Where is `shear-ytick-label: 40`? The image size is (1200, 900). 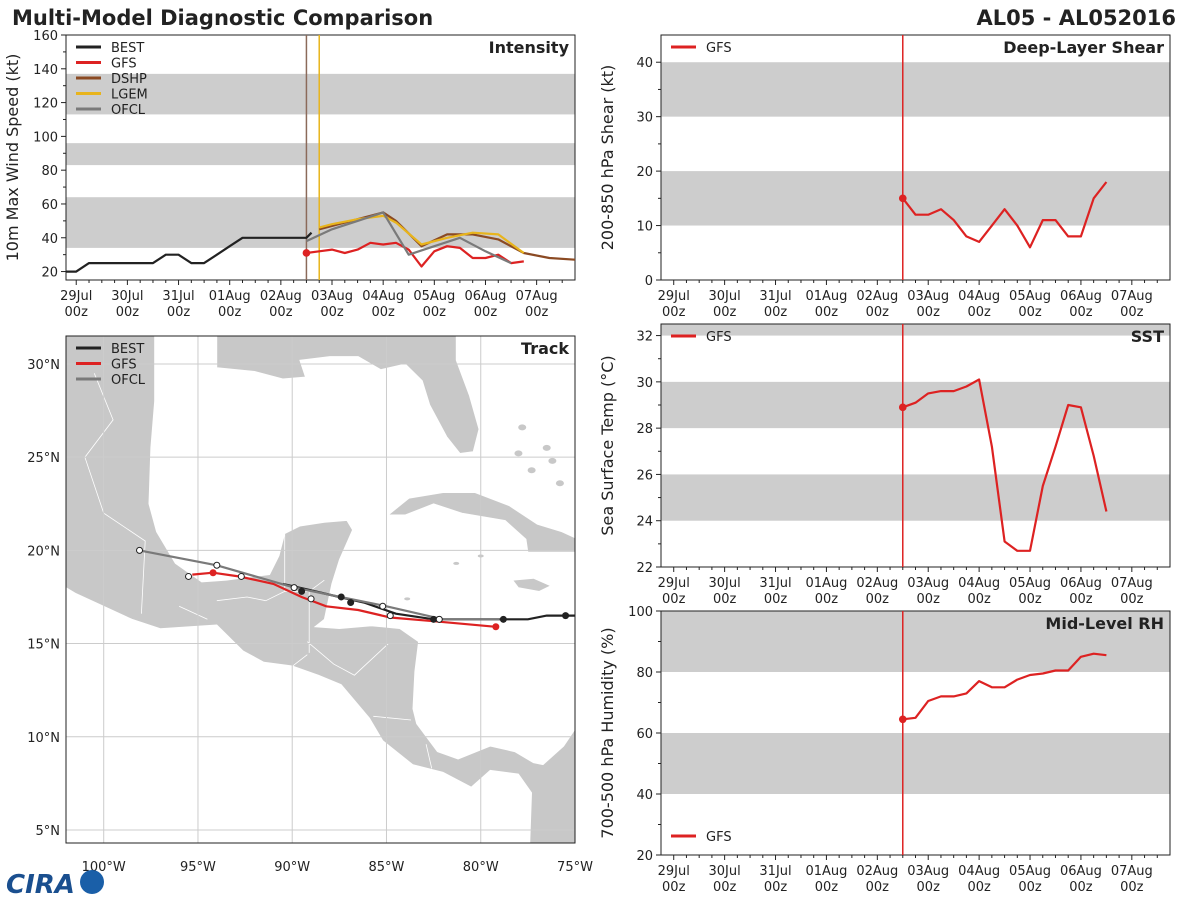 shear-ytick-label: 40 is located at coordinates (644, 63).